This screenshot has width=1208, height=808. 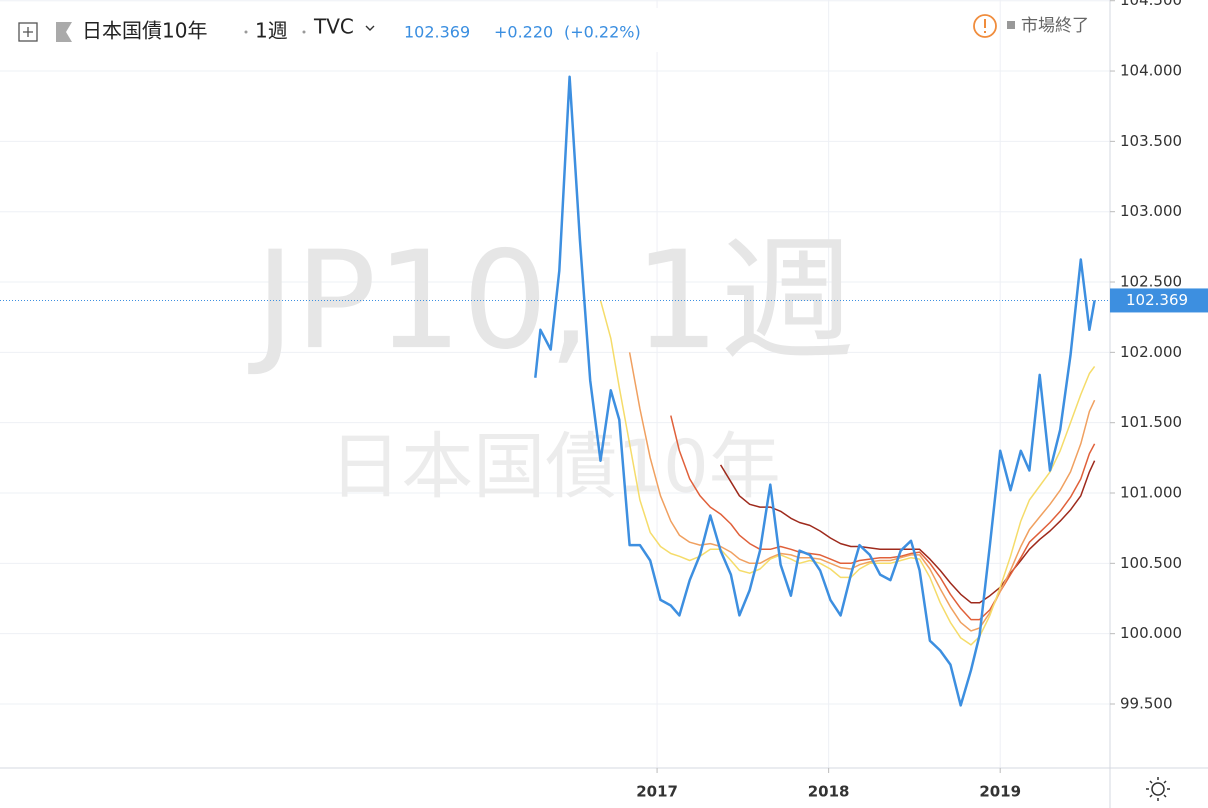 What do you see at coordinates (657, 792) in the screenshot?
I see `x-tick-label: 2017` at bounding box center [657, 792].